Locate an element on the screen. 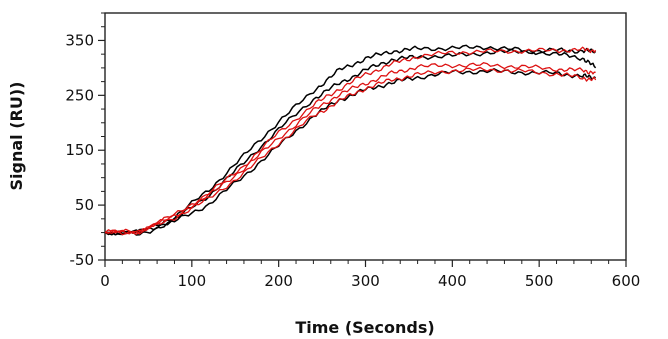  x-tick-label-1: 100 is located at coordinates (192, 281).